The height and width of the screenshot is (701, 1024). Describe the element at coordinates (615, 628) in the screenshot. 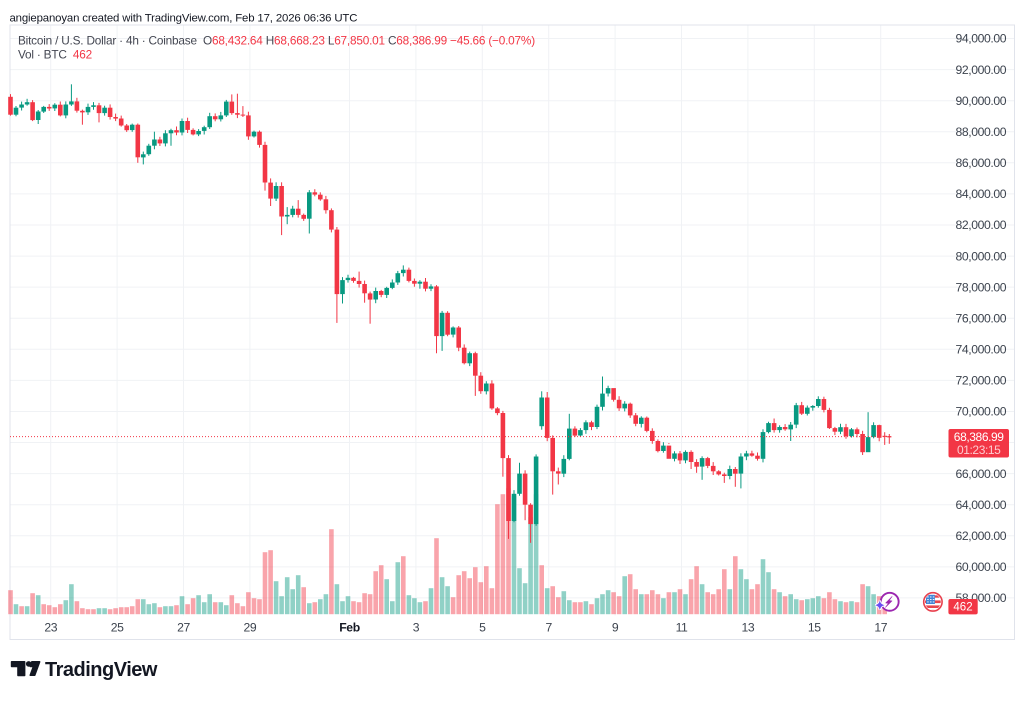

I see `svg-text: 9` at that location.